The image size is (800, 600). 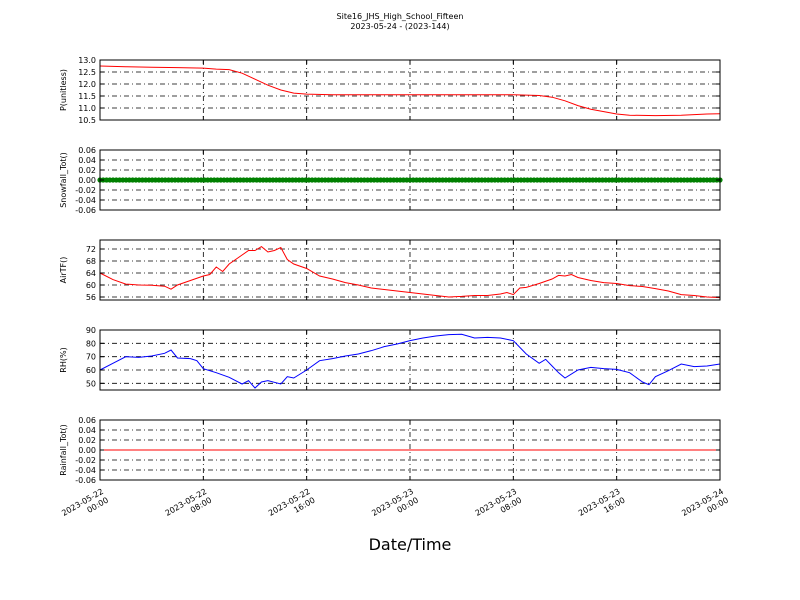 What do you see at coordinates (410, 544) in the screenshot?
I see `x-axis-label: Date/Time` at bounding box center [410, 544].